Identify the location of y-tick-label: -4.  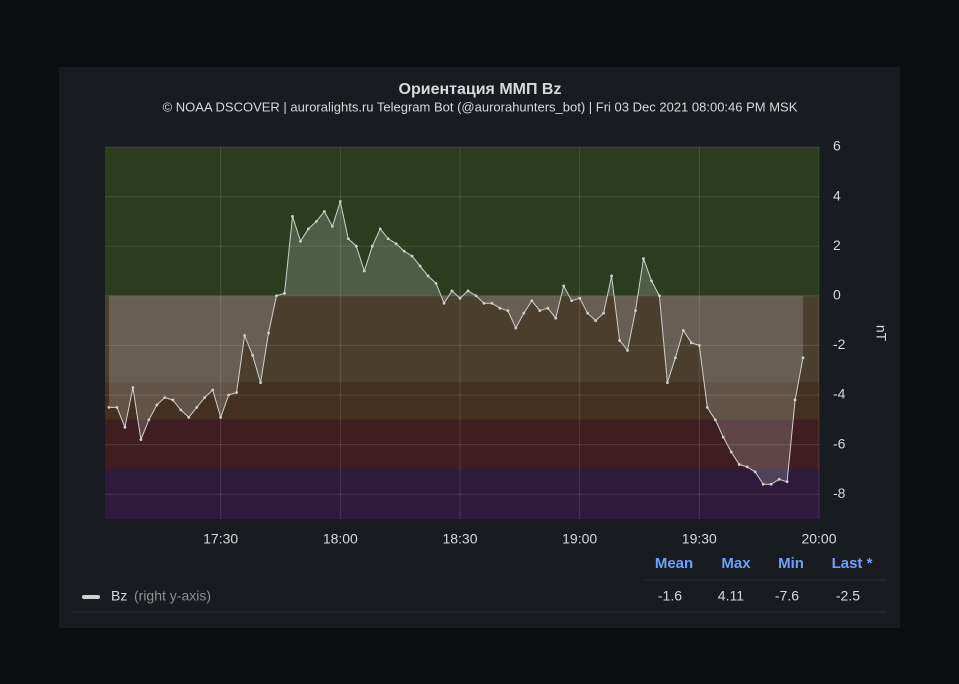
(839, 394).